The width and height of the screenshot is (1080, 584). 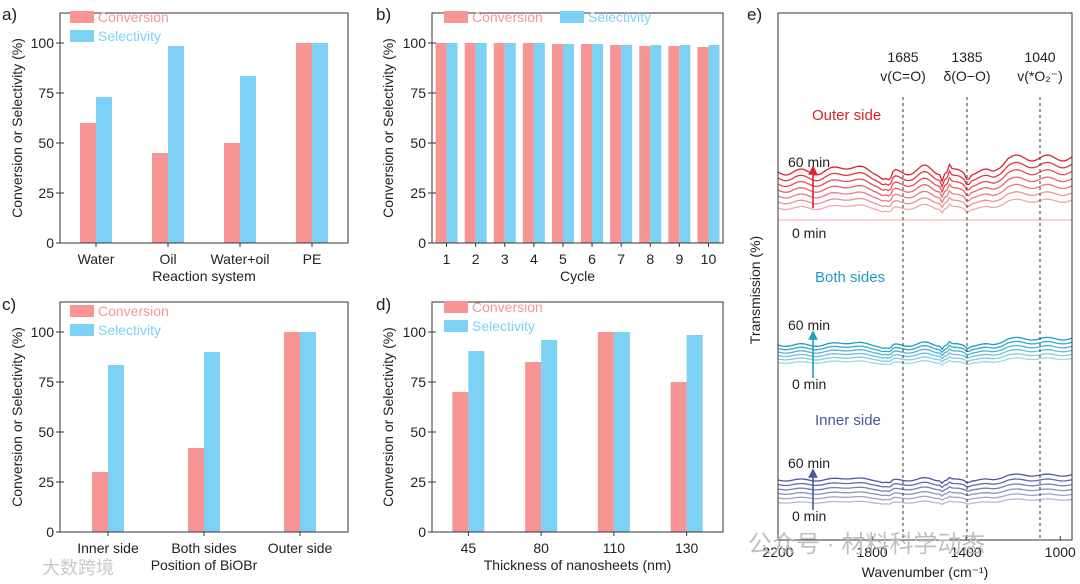 What do you see at coordinates (415, 332) in the screenshot?
I see `y-tick-label: 100` at bounding box center [415, 332].